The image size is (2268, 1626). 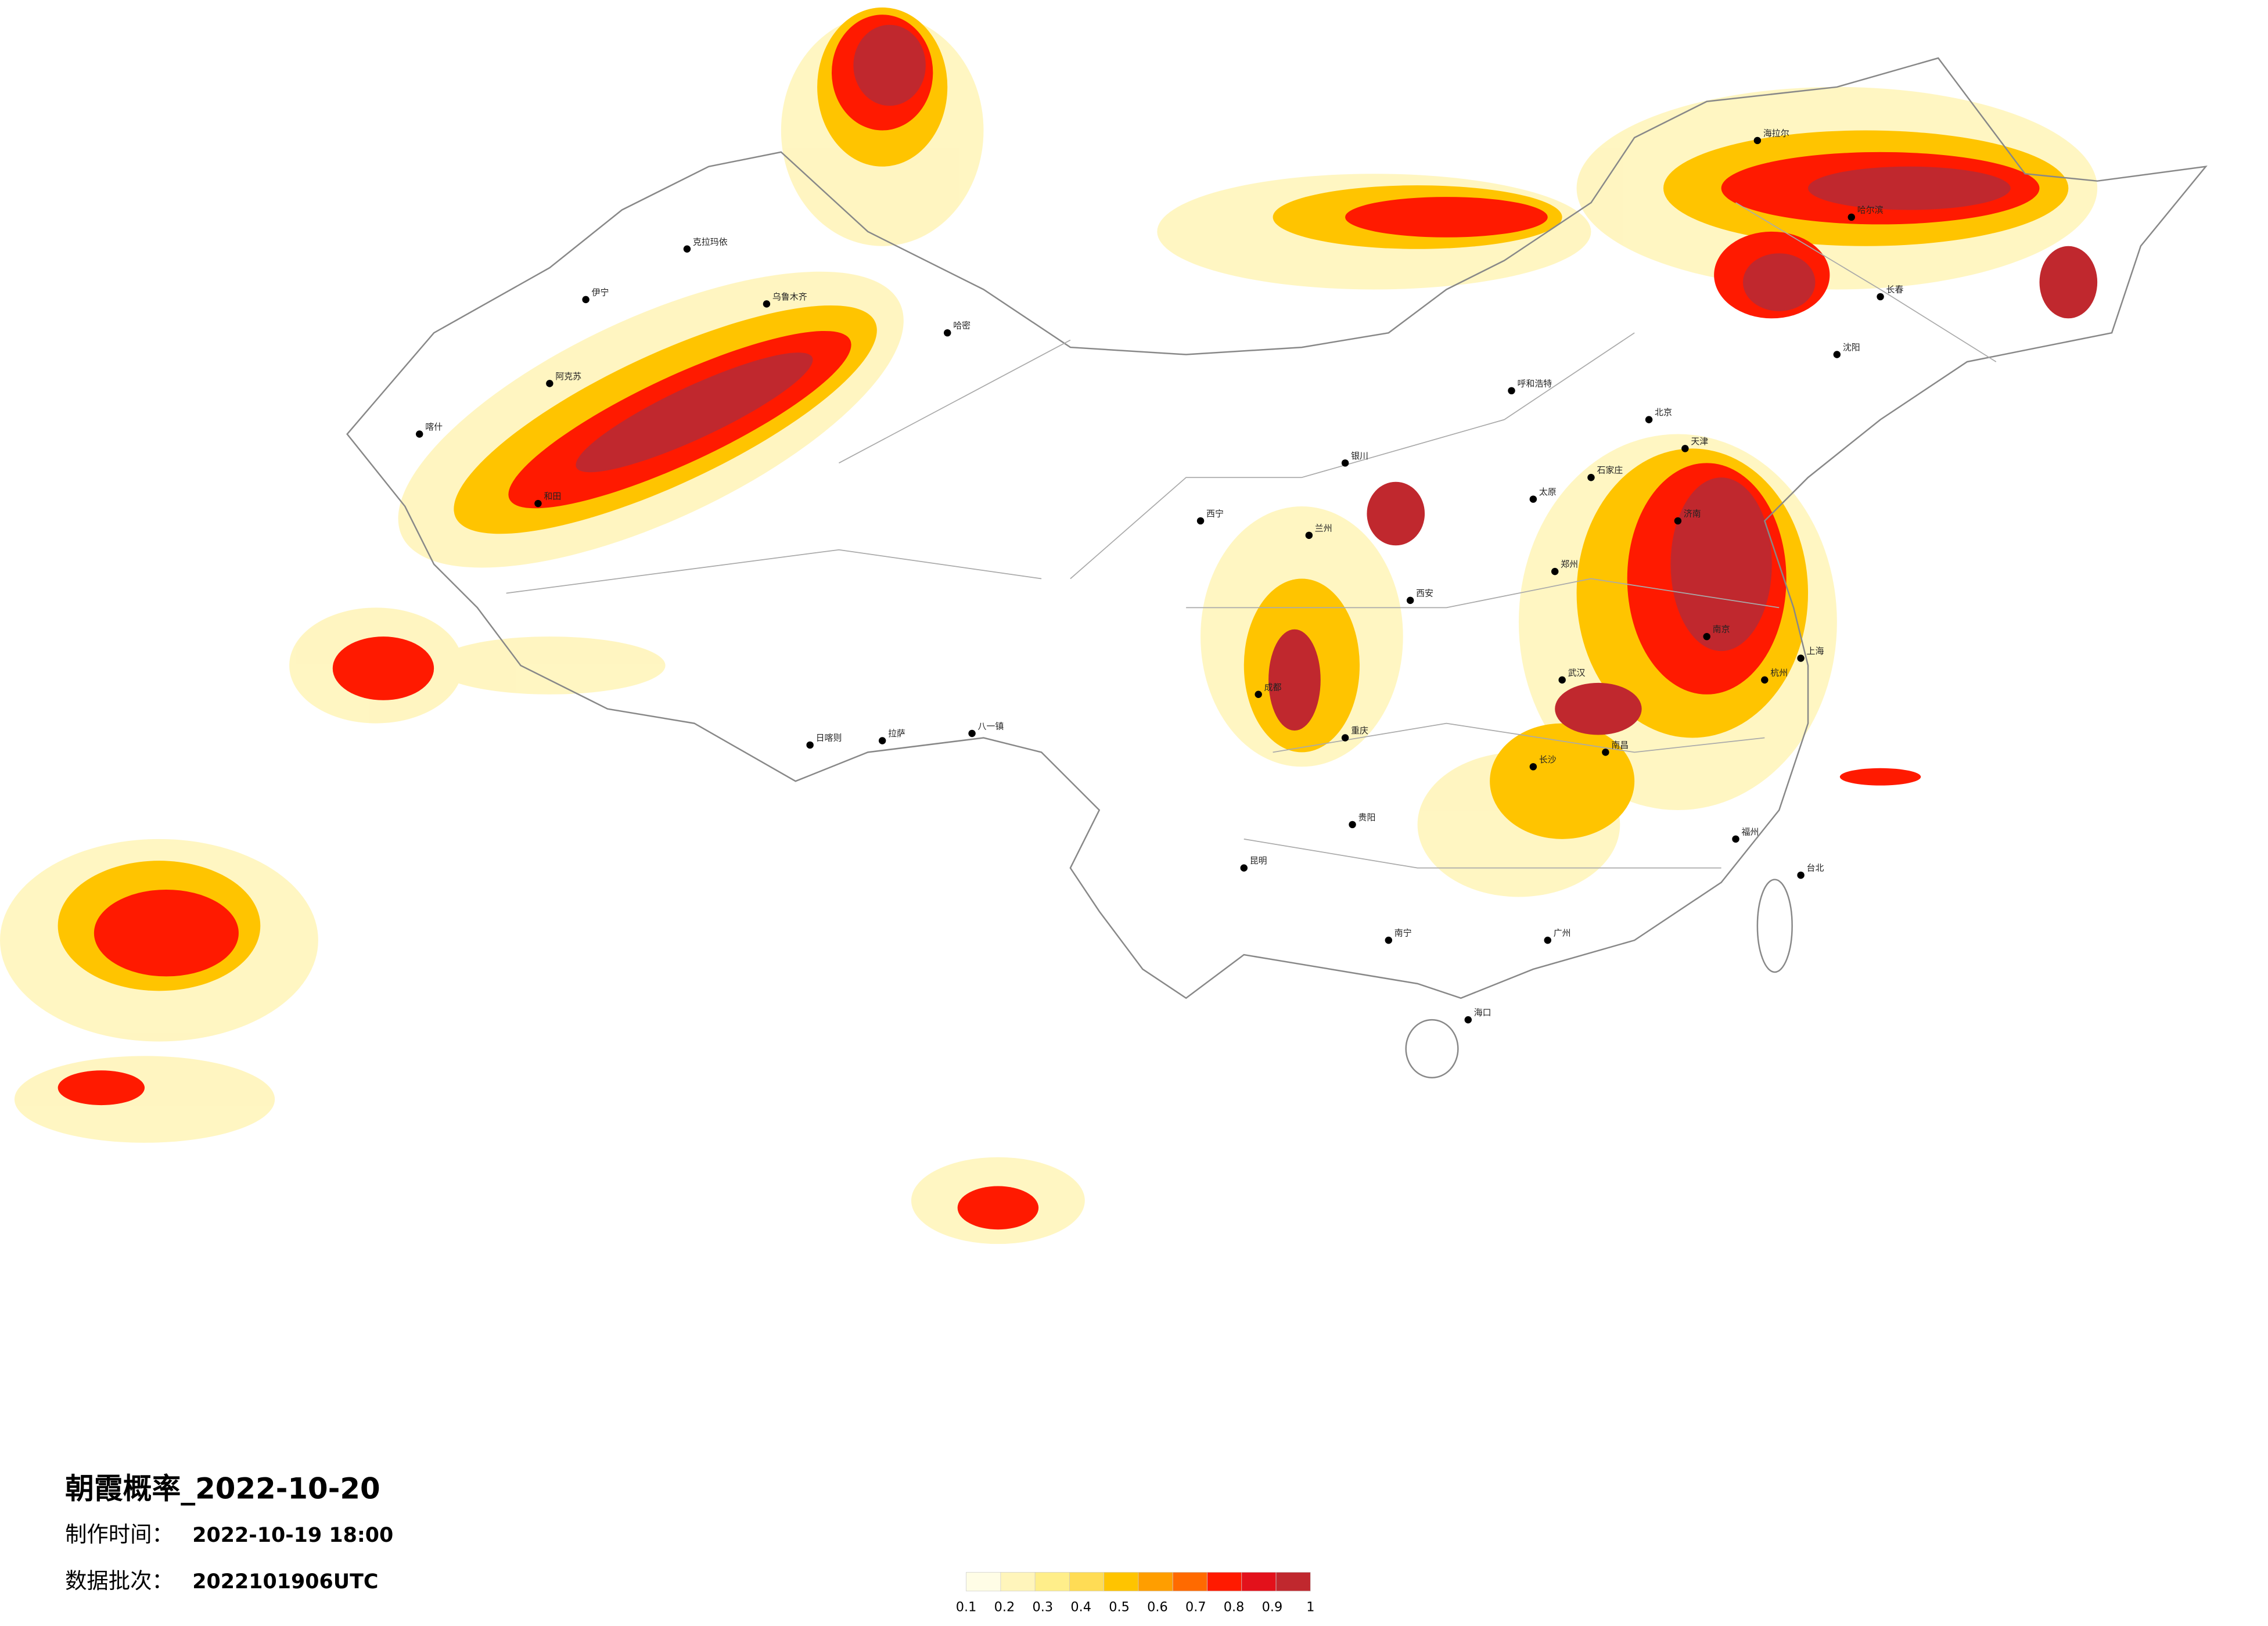 What do you see at coordinates (1562, 933) in the screenshot?
I see `city-label: 广州` at bounding box center [1562, 933].